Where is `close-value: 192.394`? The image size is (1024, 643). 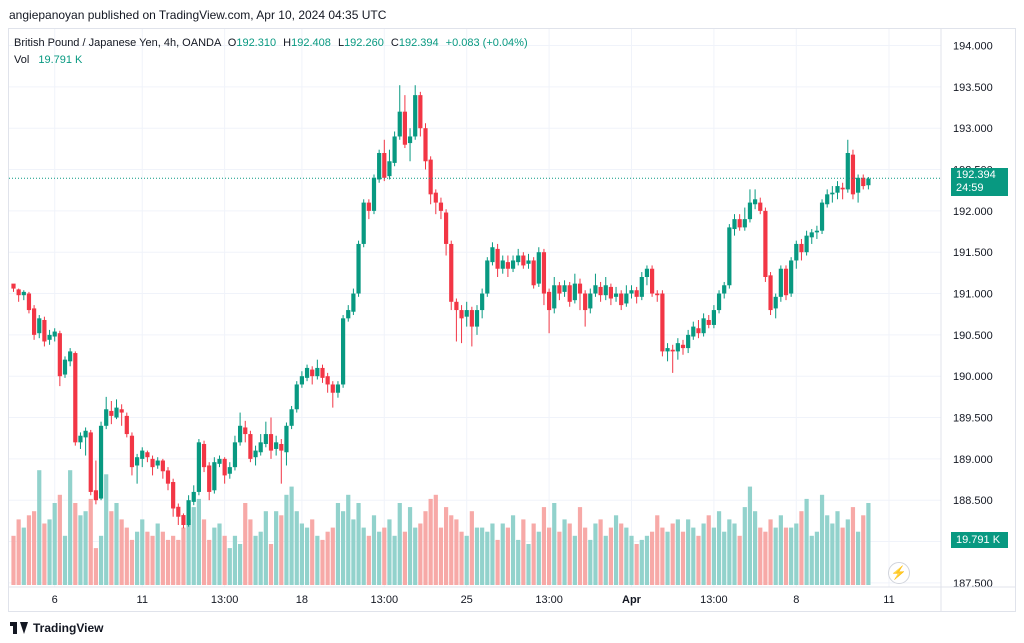 close-value: 192.394 is located at coordinates (418, 43).